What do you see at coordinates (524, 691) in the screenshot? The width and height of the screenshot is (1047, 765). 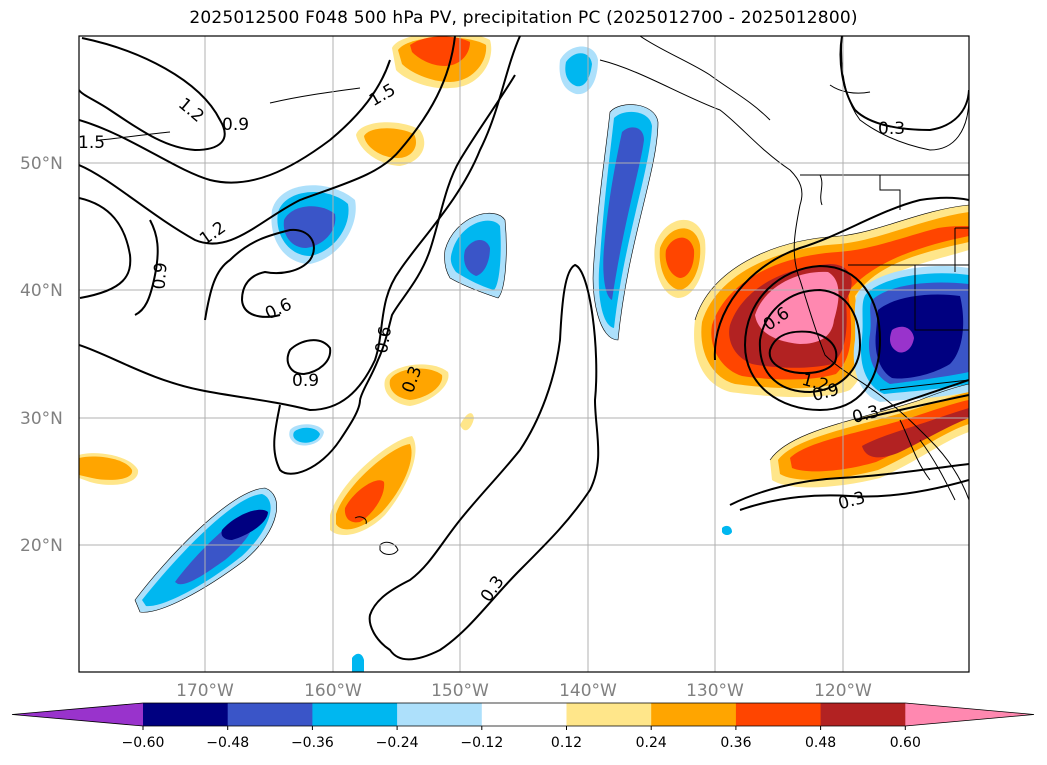 I see `longitude-labels: 170°W 160°W 150°W 140°W 130°W 120°W` at bounding box center [524, 691].